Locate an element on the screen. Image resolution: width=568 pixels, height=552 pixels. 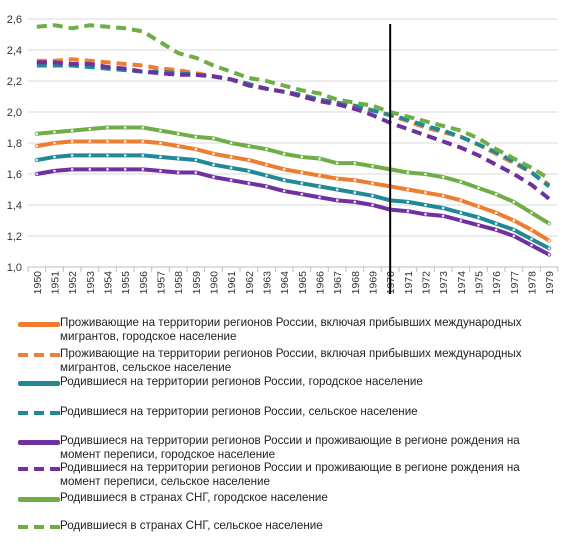
y-tick-label: 1,0 is located at coordinates (14, 268).